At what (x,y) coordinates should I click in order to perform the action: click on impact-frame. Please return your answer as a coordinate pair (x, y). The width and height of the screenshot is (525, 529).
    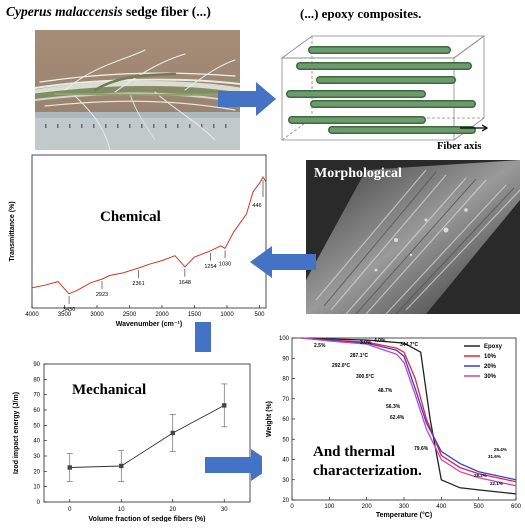
    Looking at the image, I should click on (147, 433).